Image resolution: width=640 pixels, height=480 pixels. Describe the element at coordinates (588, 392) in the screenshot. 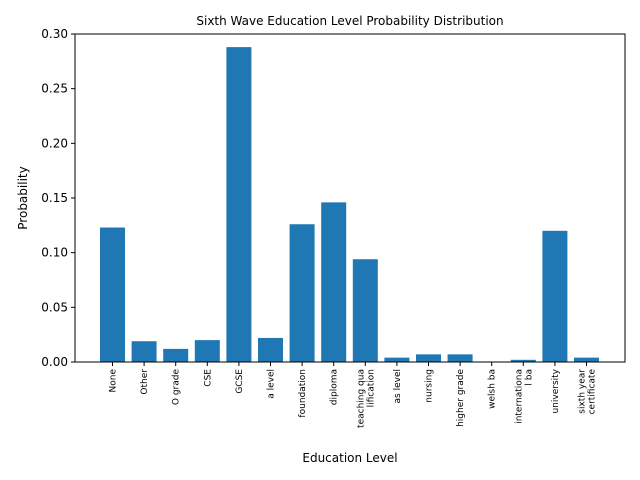

I see `x-tick-label: sixth yearcertificate` at that location.